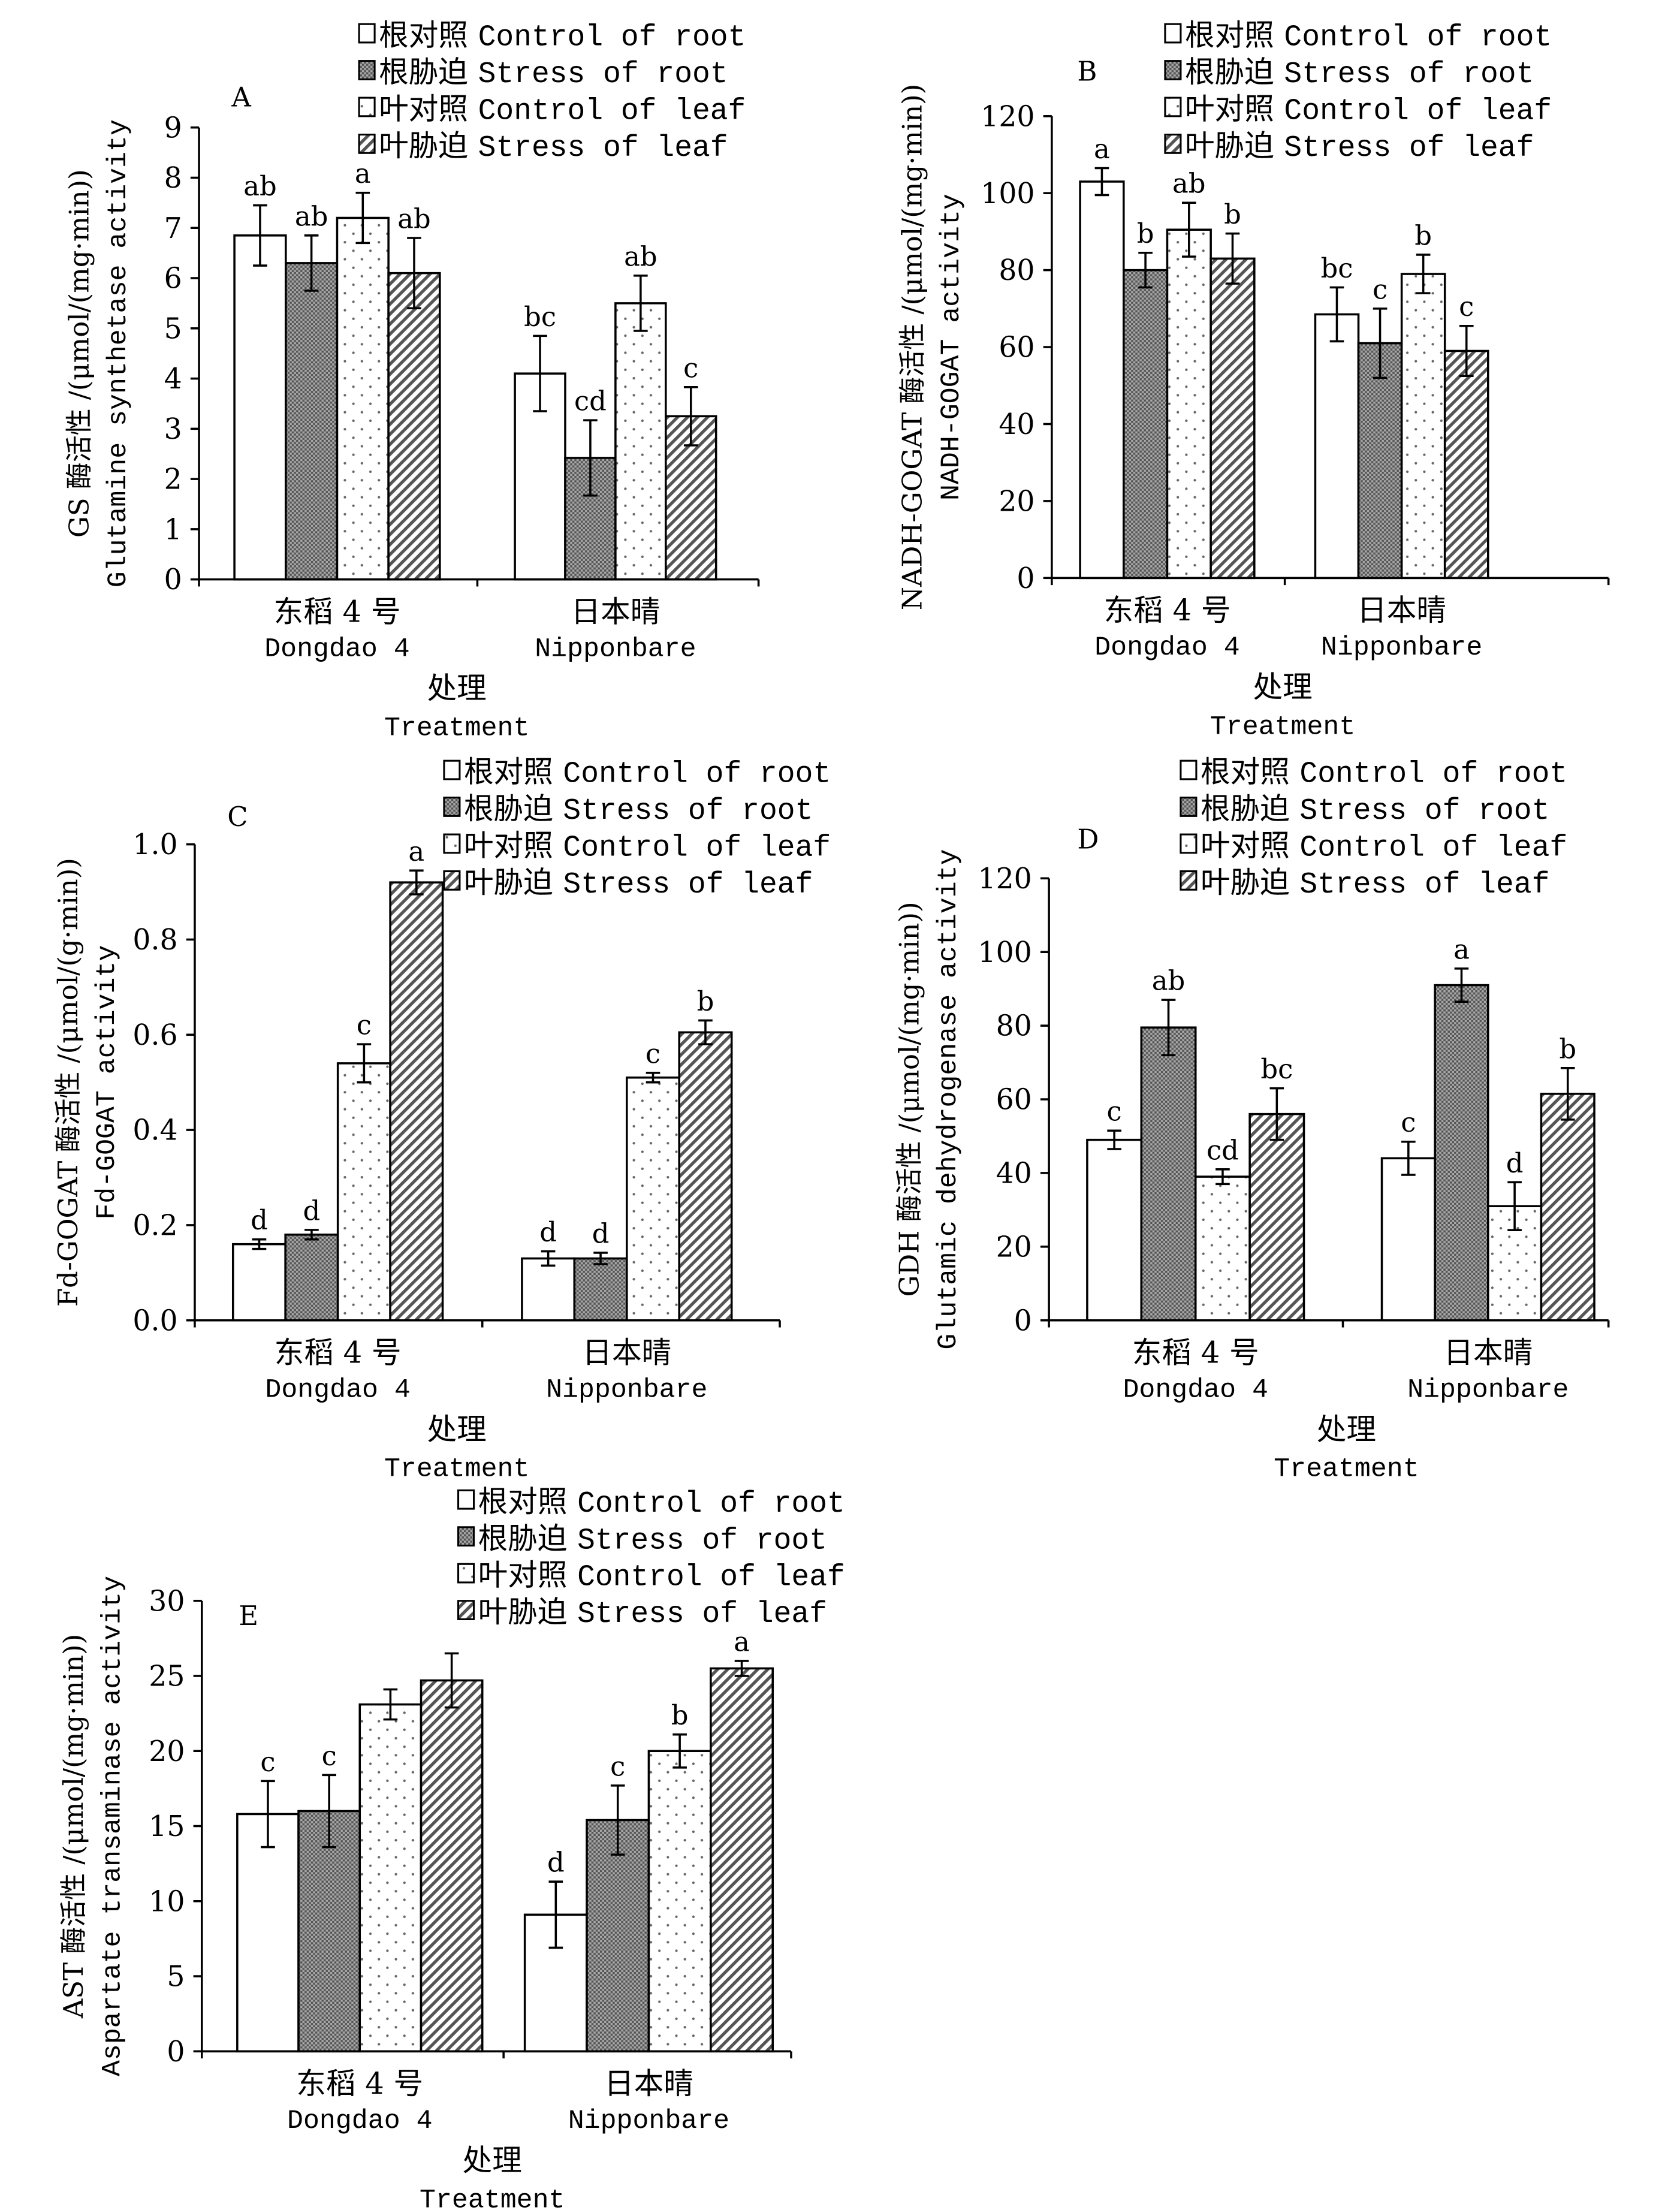 The width and height of the screenshot is (1680, 2210). What do you see at coordinates (1016, 347) in the screenshot?
I see `y-tick-label: 60` at bounding box center [1016, 347].